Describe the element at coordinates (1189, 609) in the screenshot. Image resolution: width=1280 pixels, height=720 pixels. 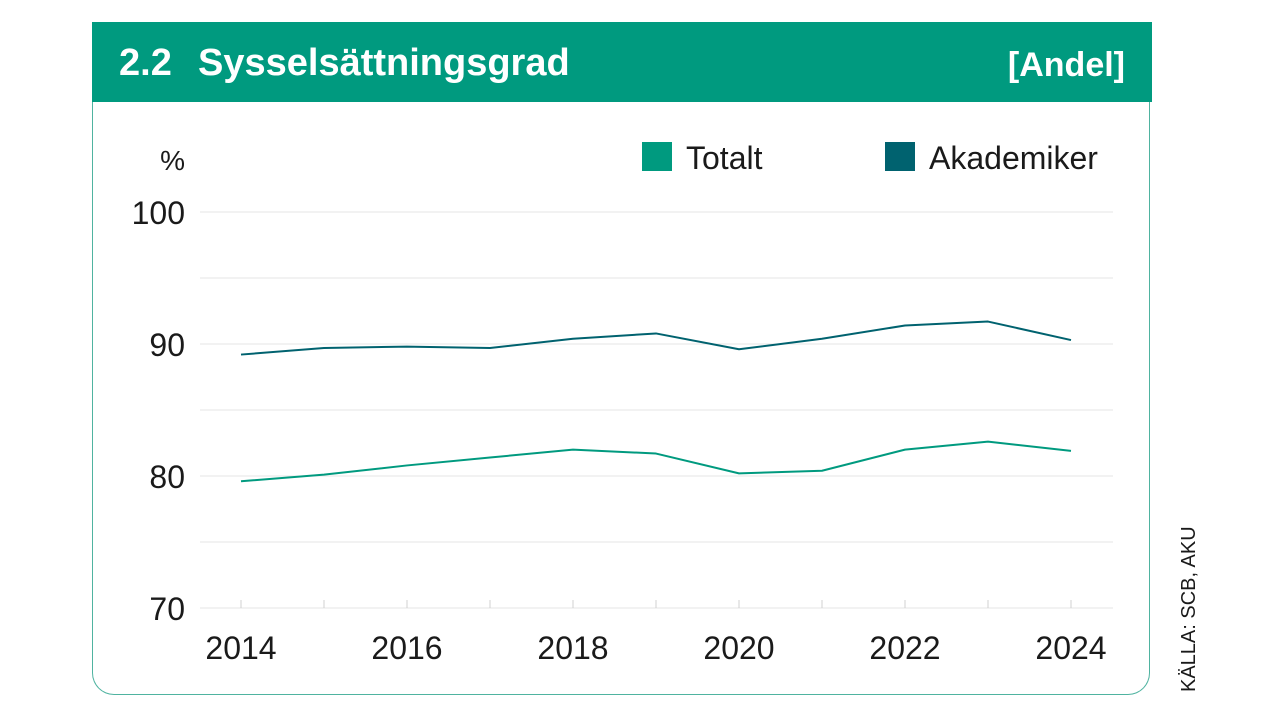
I see `source-note: KÄLLA: SCB, AKU` at that location.